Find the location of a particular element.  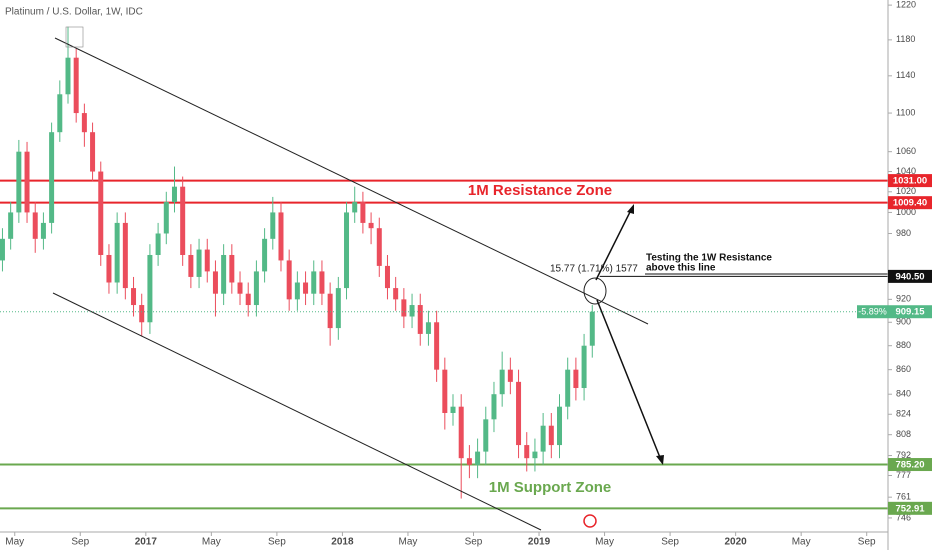

x-tick-label: 2020 is located at coordinates (736, 542).